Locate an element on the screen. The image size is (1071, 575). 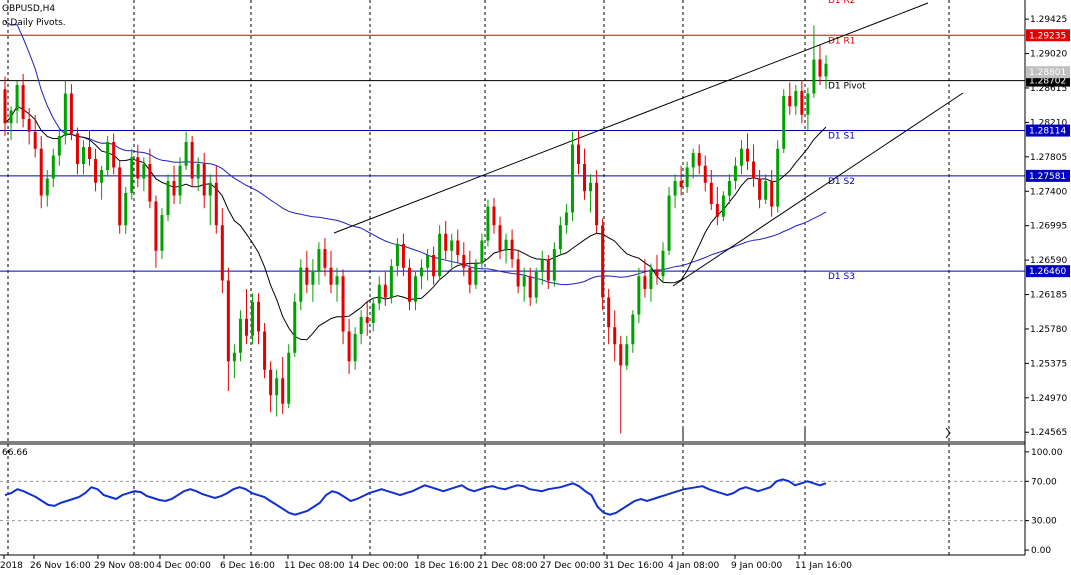
time-tick-label: 2018 is located at coordinates (11, 566).